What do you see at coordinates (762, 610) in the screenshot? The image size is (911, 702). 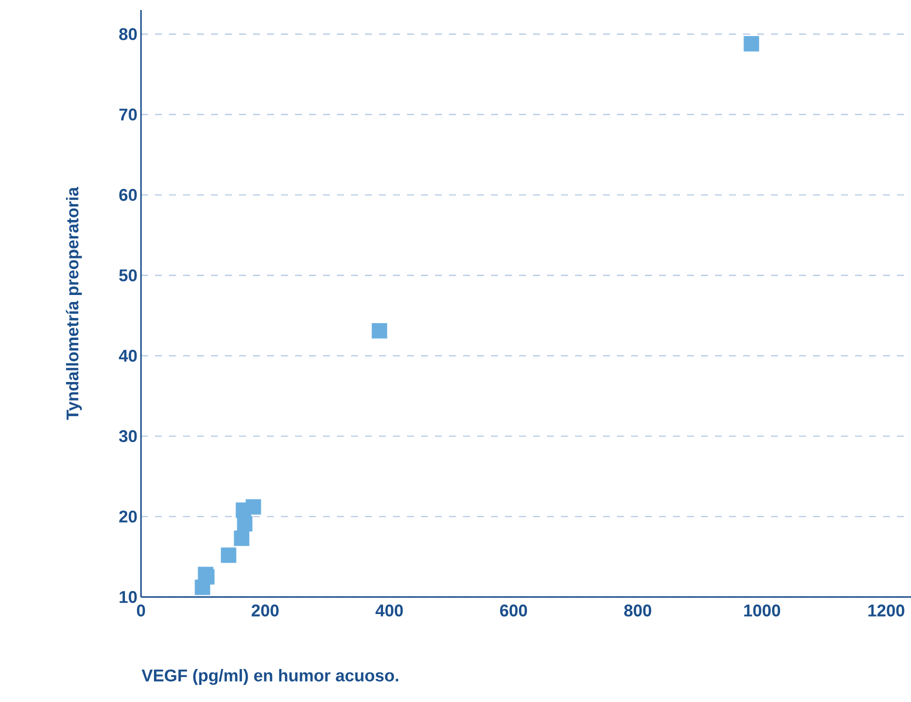 I see `x-tick-label: 1000` at bounding box center [762, 610].